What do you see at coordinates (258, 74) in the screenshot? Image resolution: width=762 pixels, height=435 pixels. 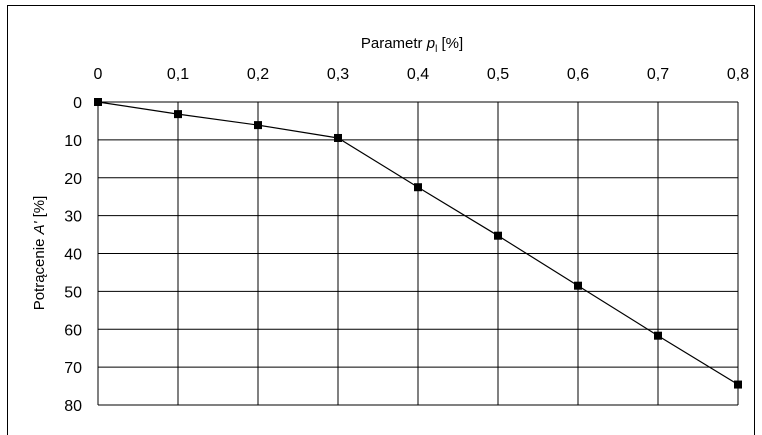 I see `x-tick-label: 0,2` at bounding box center [258, 74].